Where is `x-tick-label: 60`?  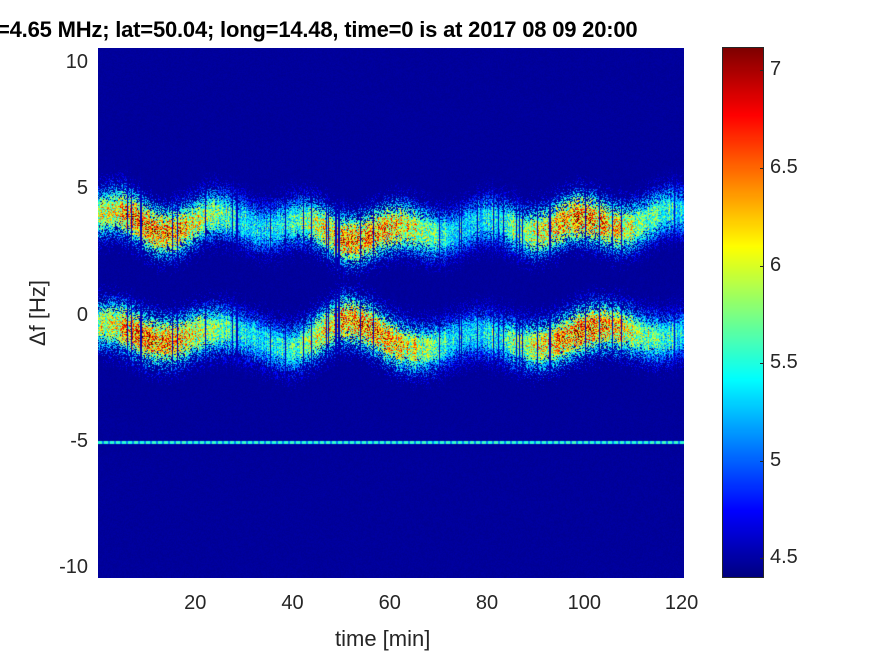
x-tick-label: 60 is located at coordinates (389, 603).